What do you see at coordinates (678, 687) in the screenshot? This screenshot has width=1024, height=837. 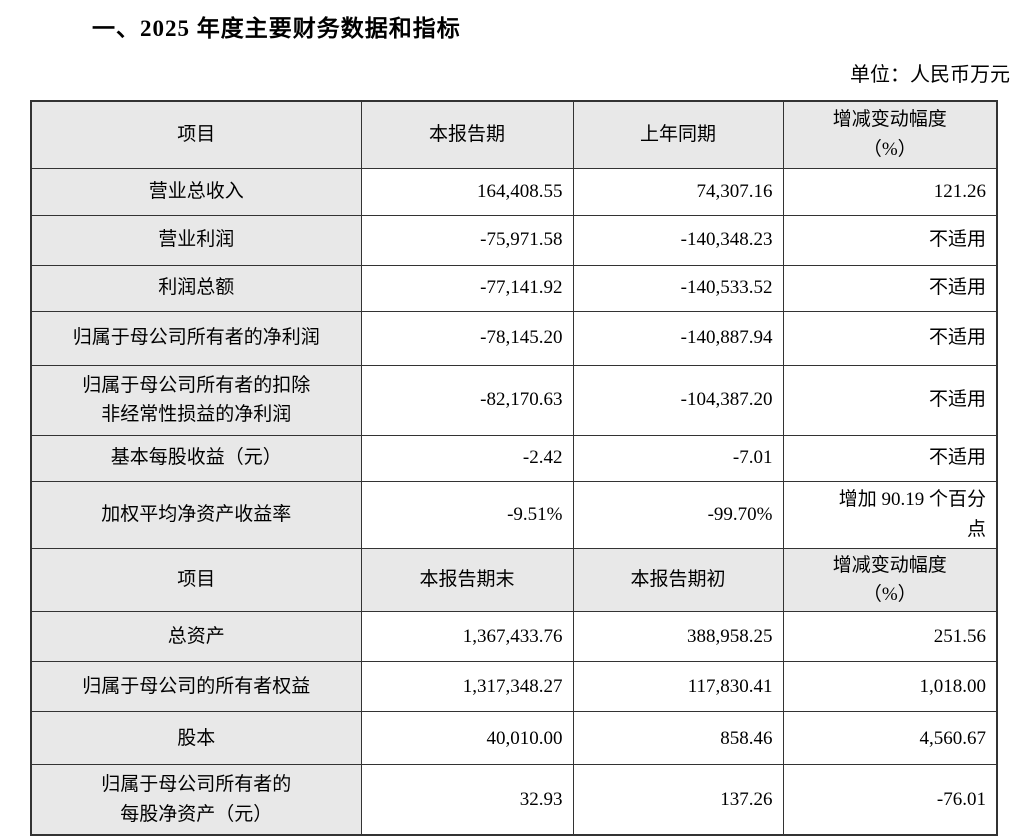 I see `value-period-begin: 117,830.41` at bounding box center [678, 687].